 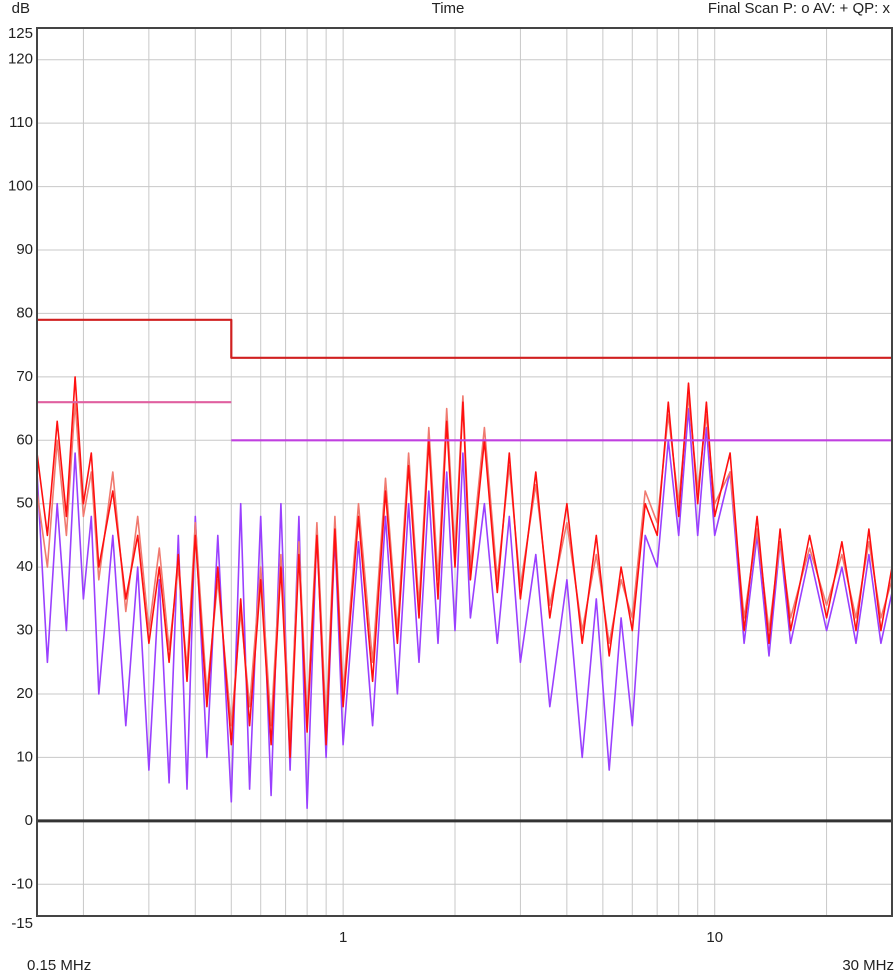 I want to click on y-tick-label: 0, so click(x=29, y=820).